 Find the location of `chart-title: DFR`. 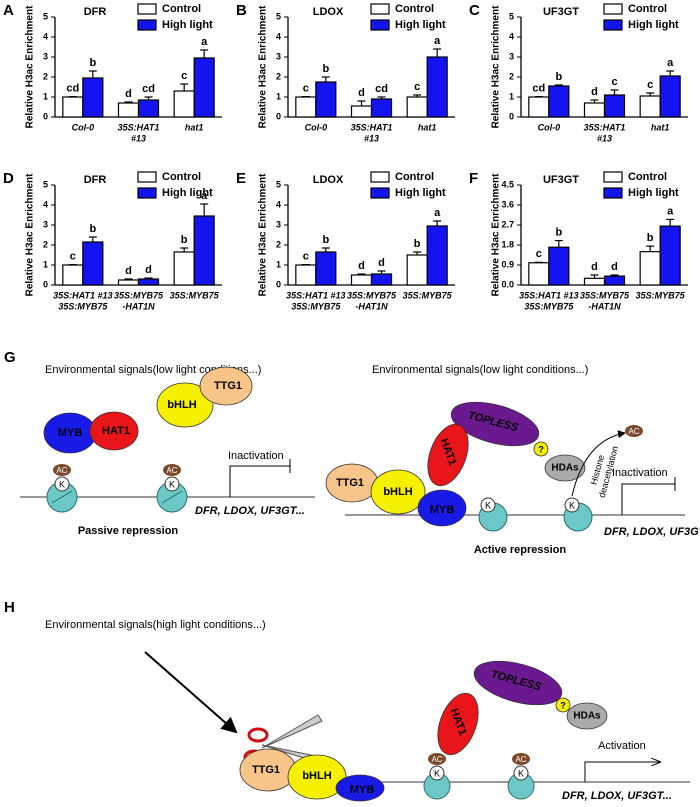

chart-title: DFR is located at coordinates (95, 180).